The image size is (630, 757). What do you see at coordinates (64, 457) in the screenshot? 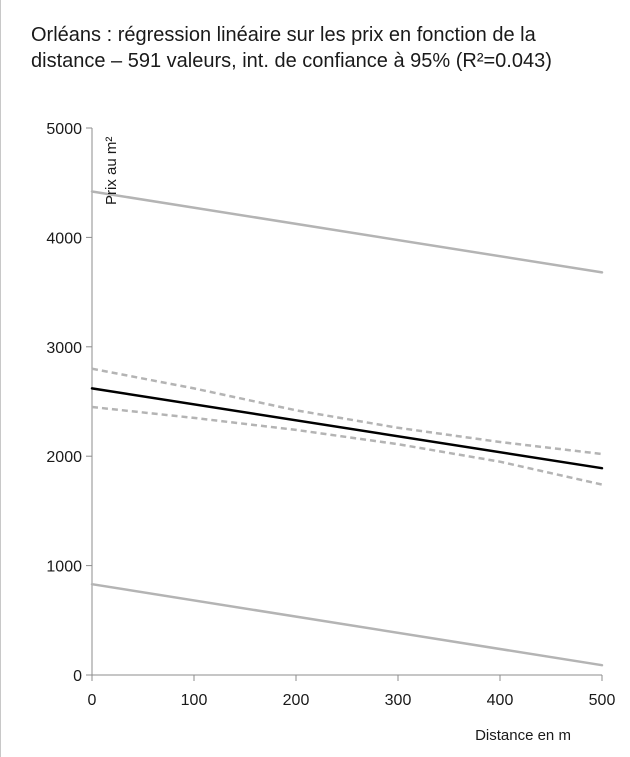
I see `y-tick-label: 2000` at bounding box center [64, 457].